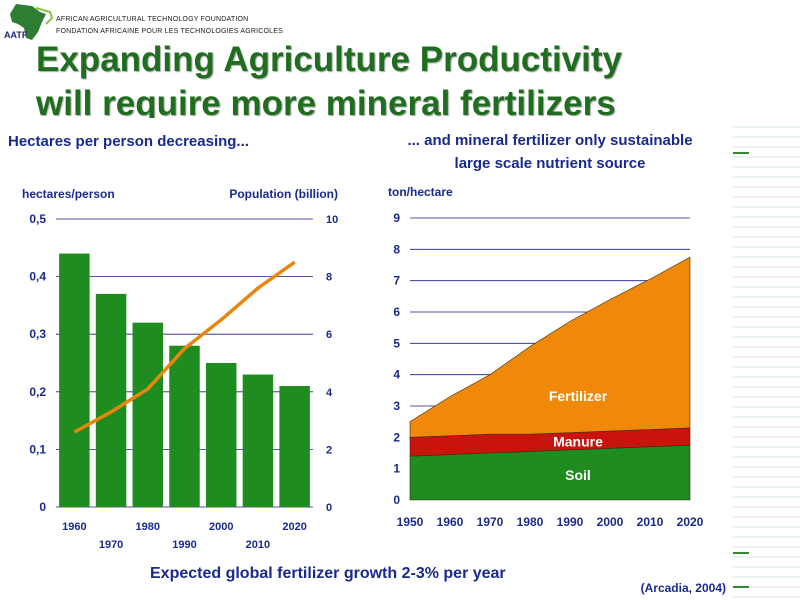  Describe the element at coordinates (396, 375) in the screenshot. I see `right-y-tick-label: 4` at that location.